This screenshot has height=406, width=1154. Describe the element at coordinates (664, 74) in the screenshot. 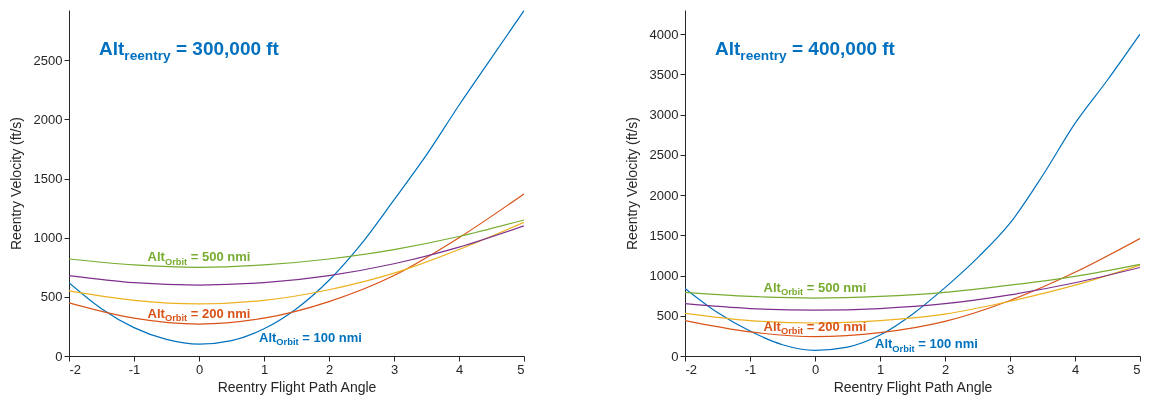

I see `y-tick-label: 3500` at that location.